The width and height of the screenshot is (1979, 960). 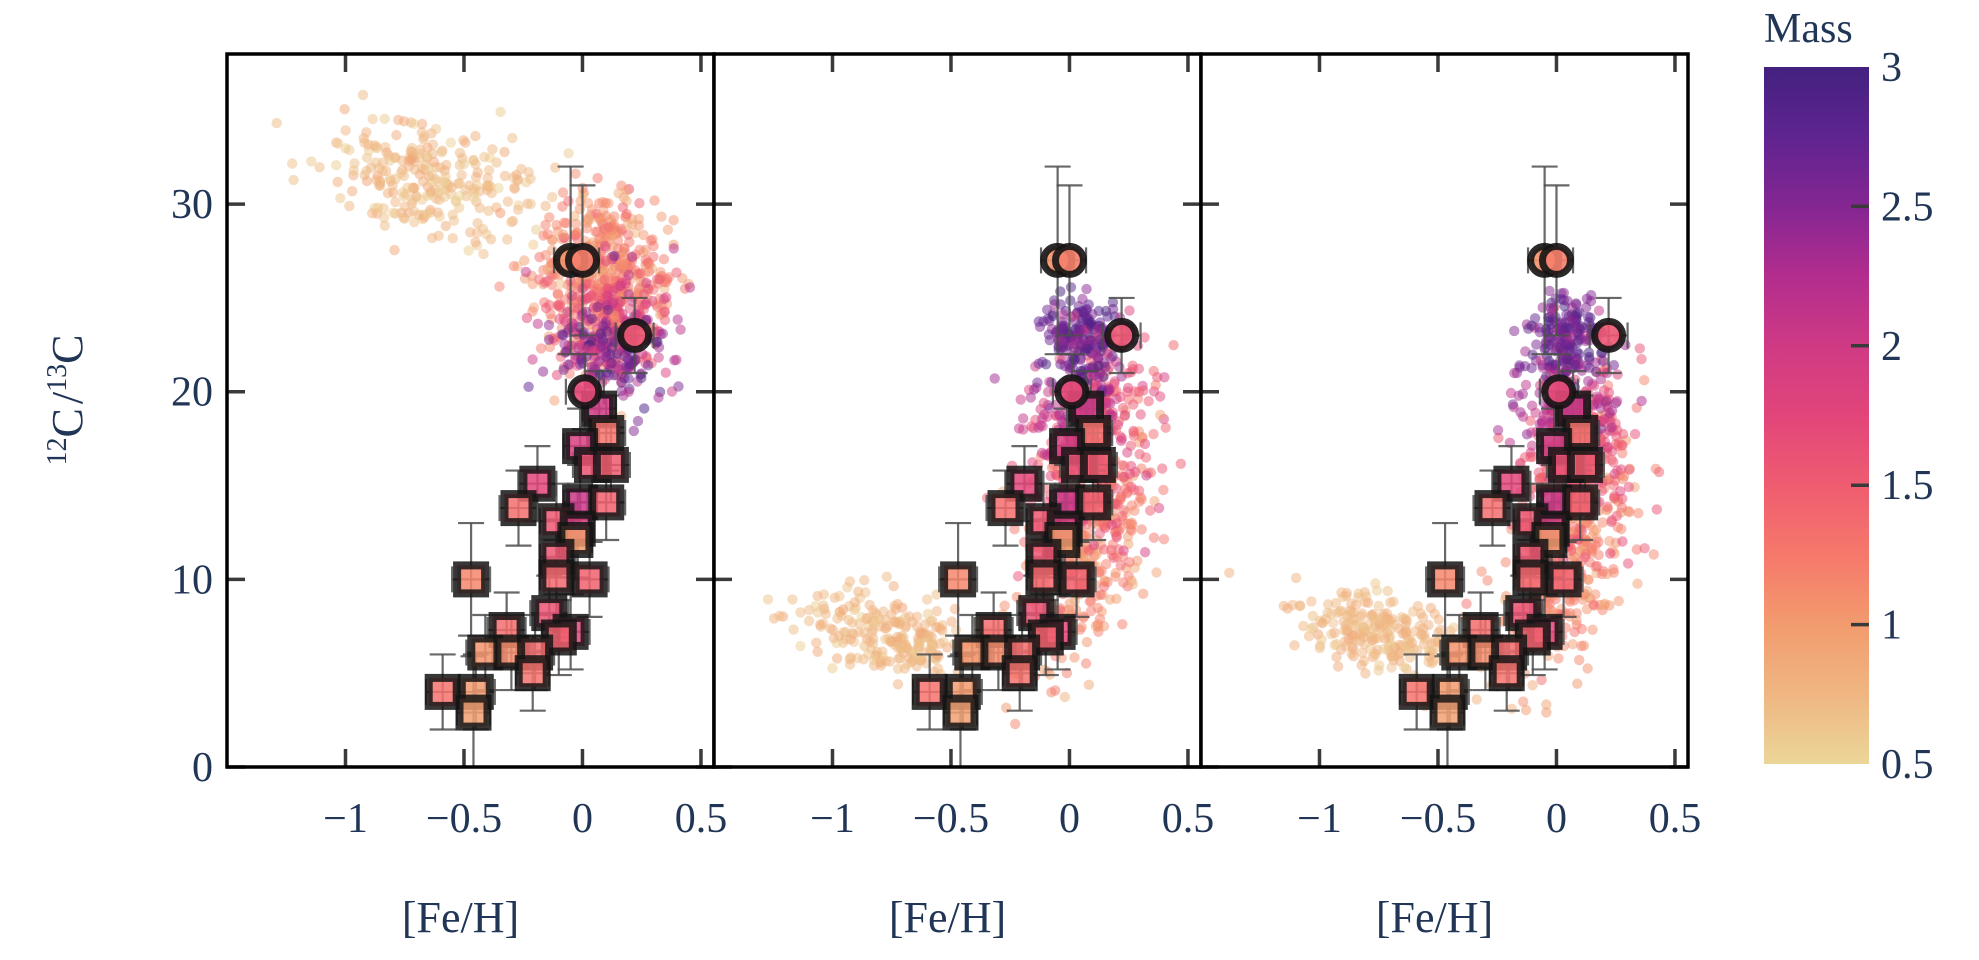 I want to click on y-label-isotope-13: 13, so click(x=57, y=378).